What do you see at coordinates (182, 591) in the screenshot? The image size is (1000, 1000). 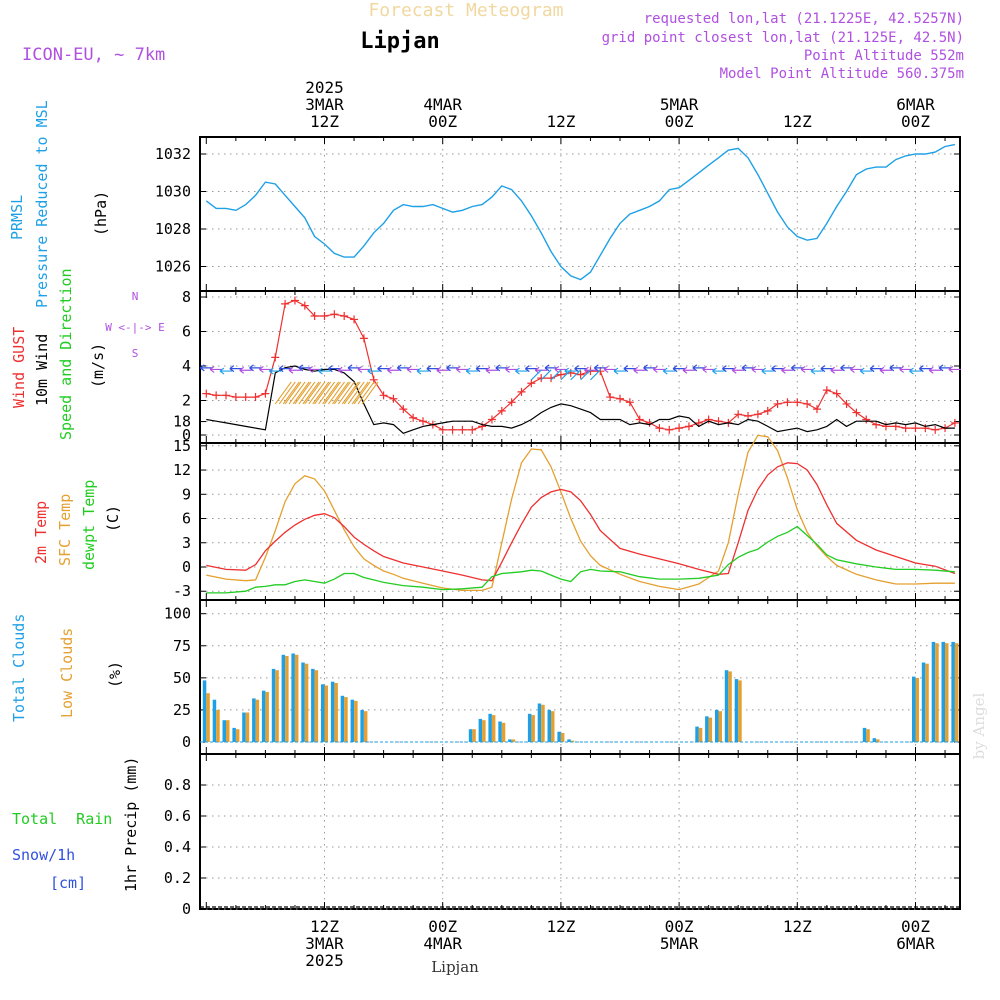 I see `y-tick-label: -3` at bounding box center [182, 591].